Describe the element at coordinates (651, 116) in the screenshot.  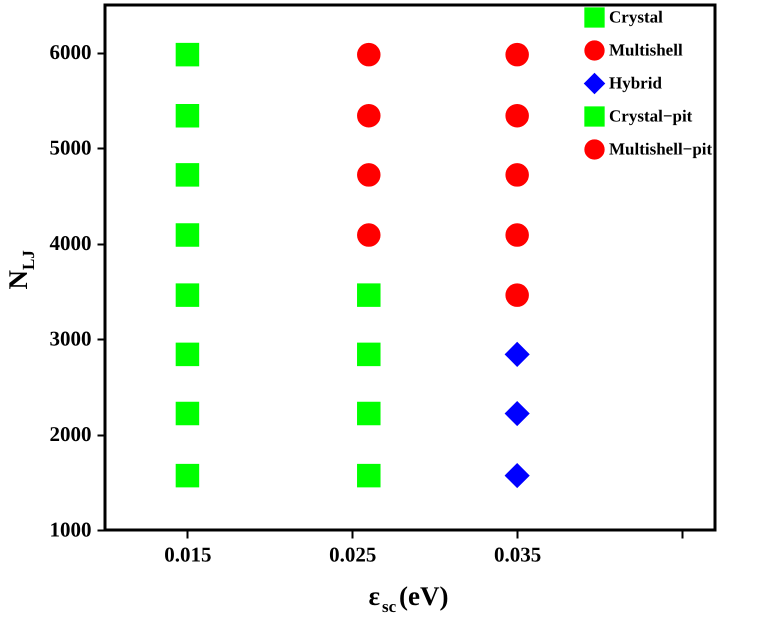
I see `legend-label: Crystal−pit` at that location.